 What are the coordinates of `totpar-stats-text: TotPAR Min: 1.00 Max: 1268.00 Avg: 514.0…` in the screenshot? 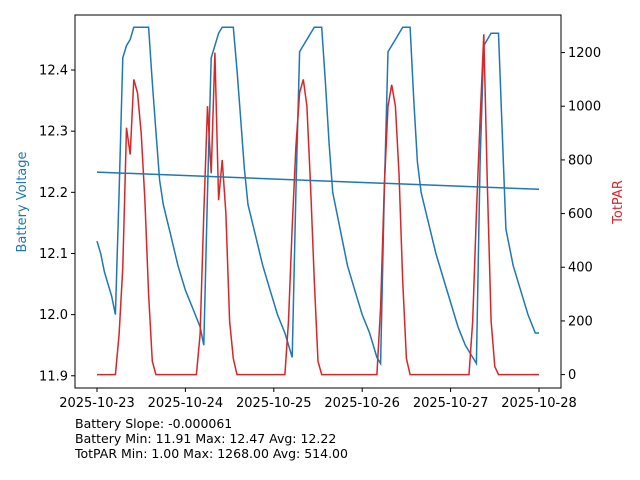 It's located at (211, 453).